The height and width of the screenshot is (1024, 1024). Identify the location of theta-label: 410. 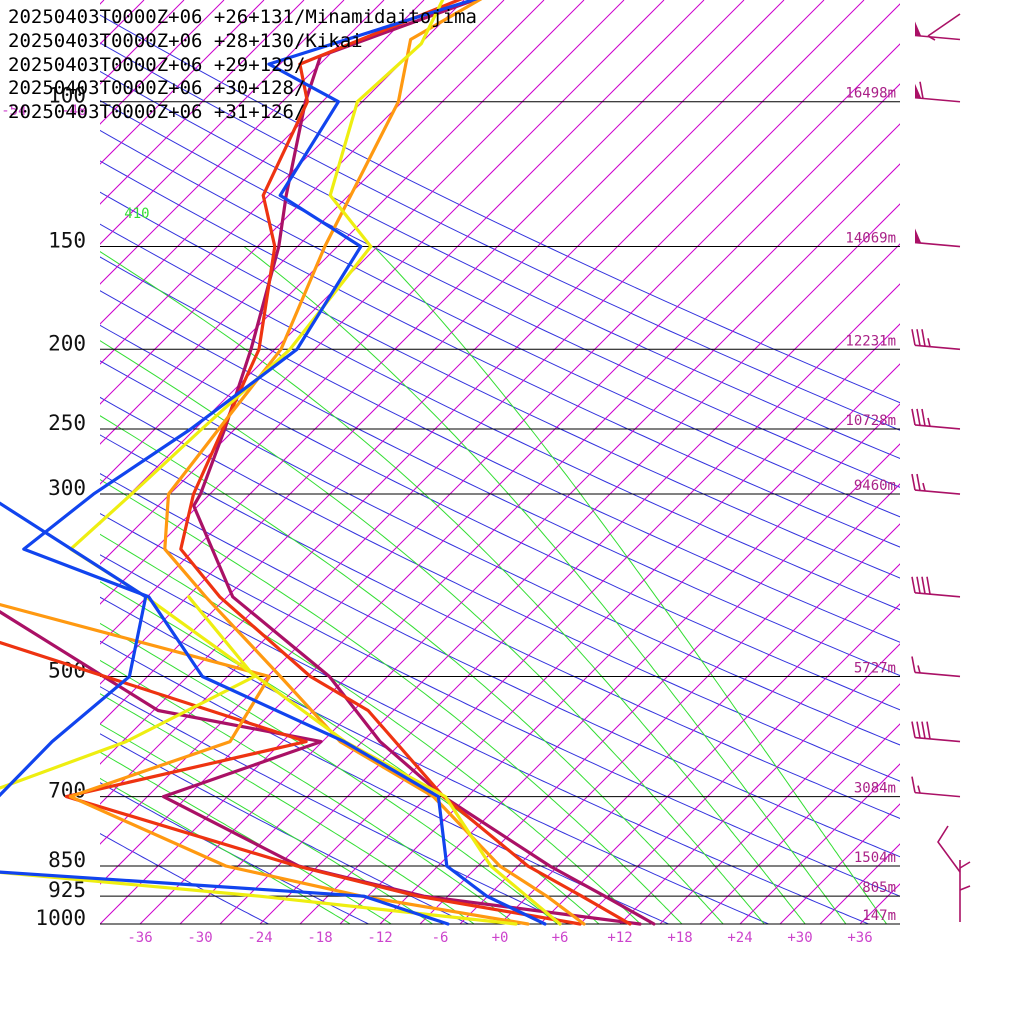
(136, 214).